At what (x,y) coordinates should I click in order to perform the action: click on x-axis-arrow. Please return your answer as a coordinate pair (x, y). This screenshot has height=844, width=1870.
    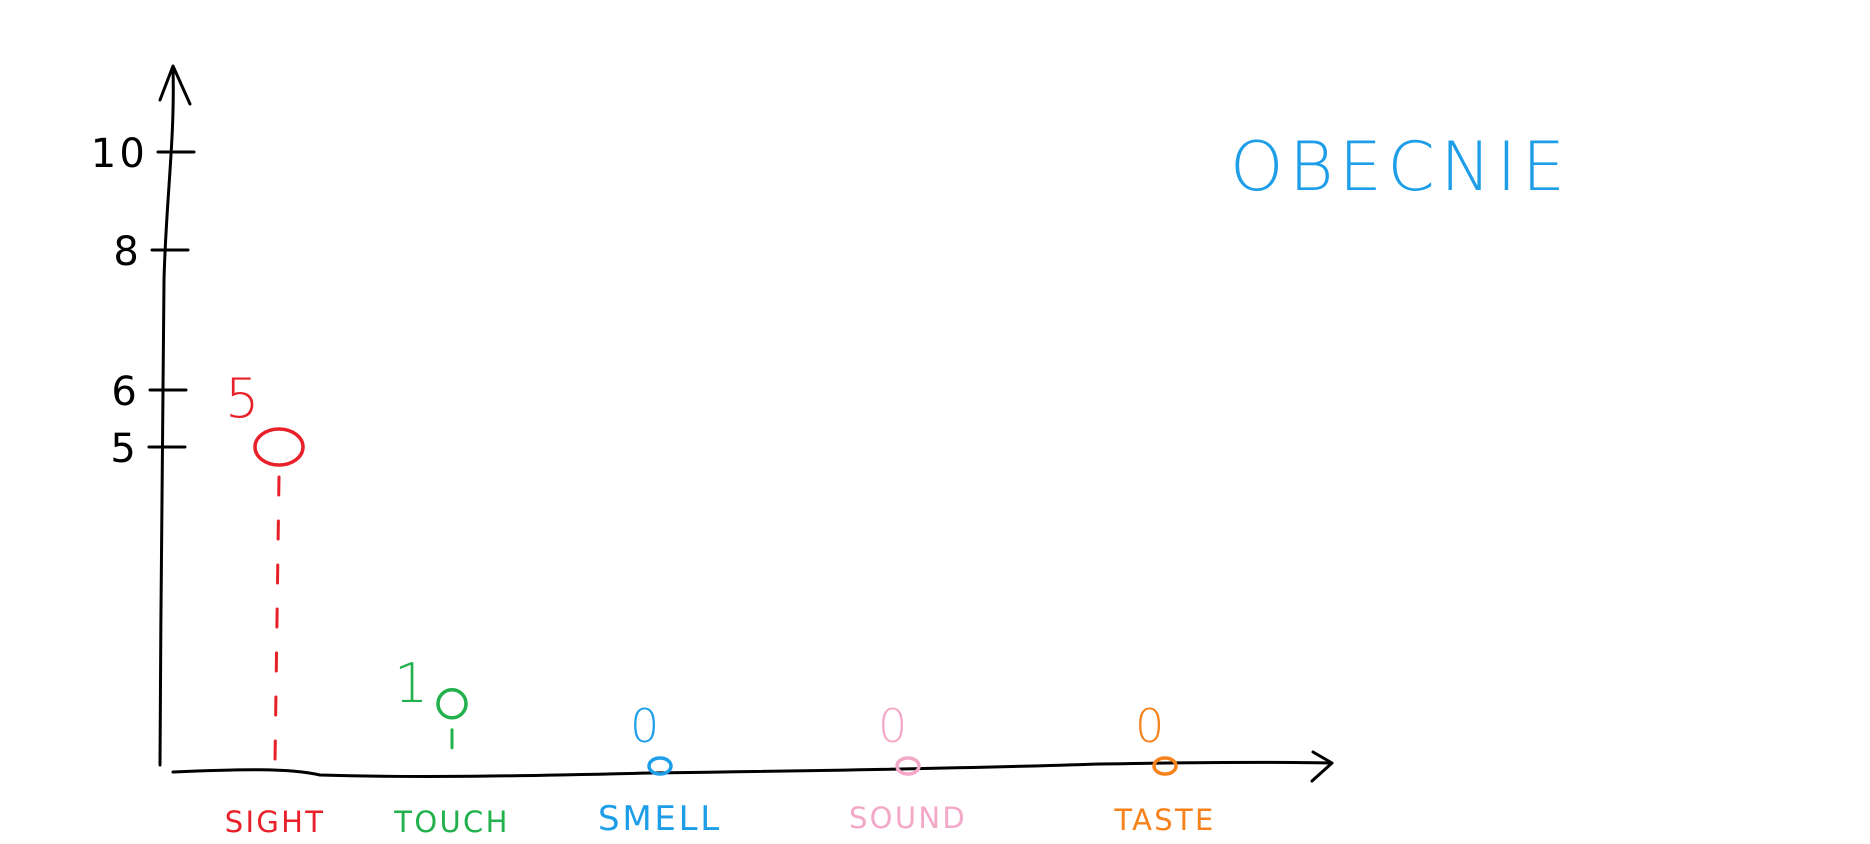
    Looking at the image, I should click on (1322, 766).